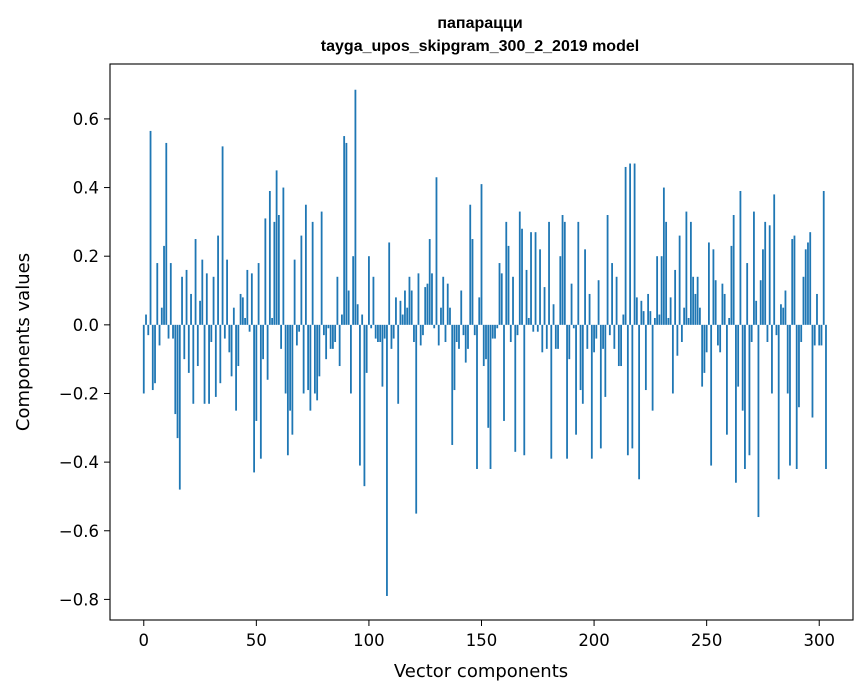 The image size is (867, 696). I want to click on y-tick-label: 0.4, so click(86, 188).